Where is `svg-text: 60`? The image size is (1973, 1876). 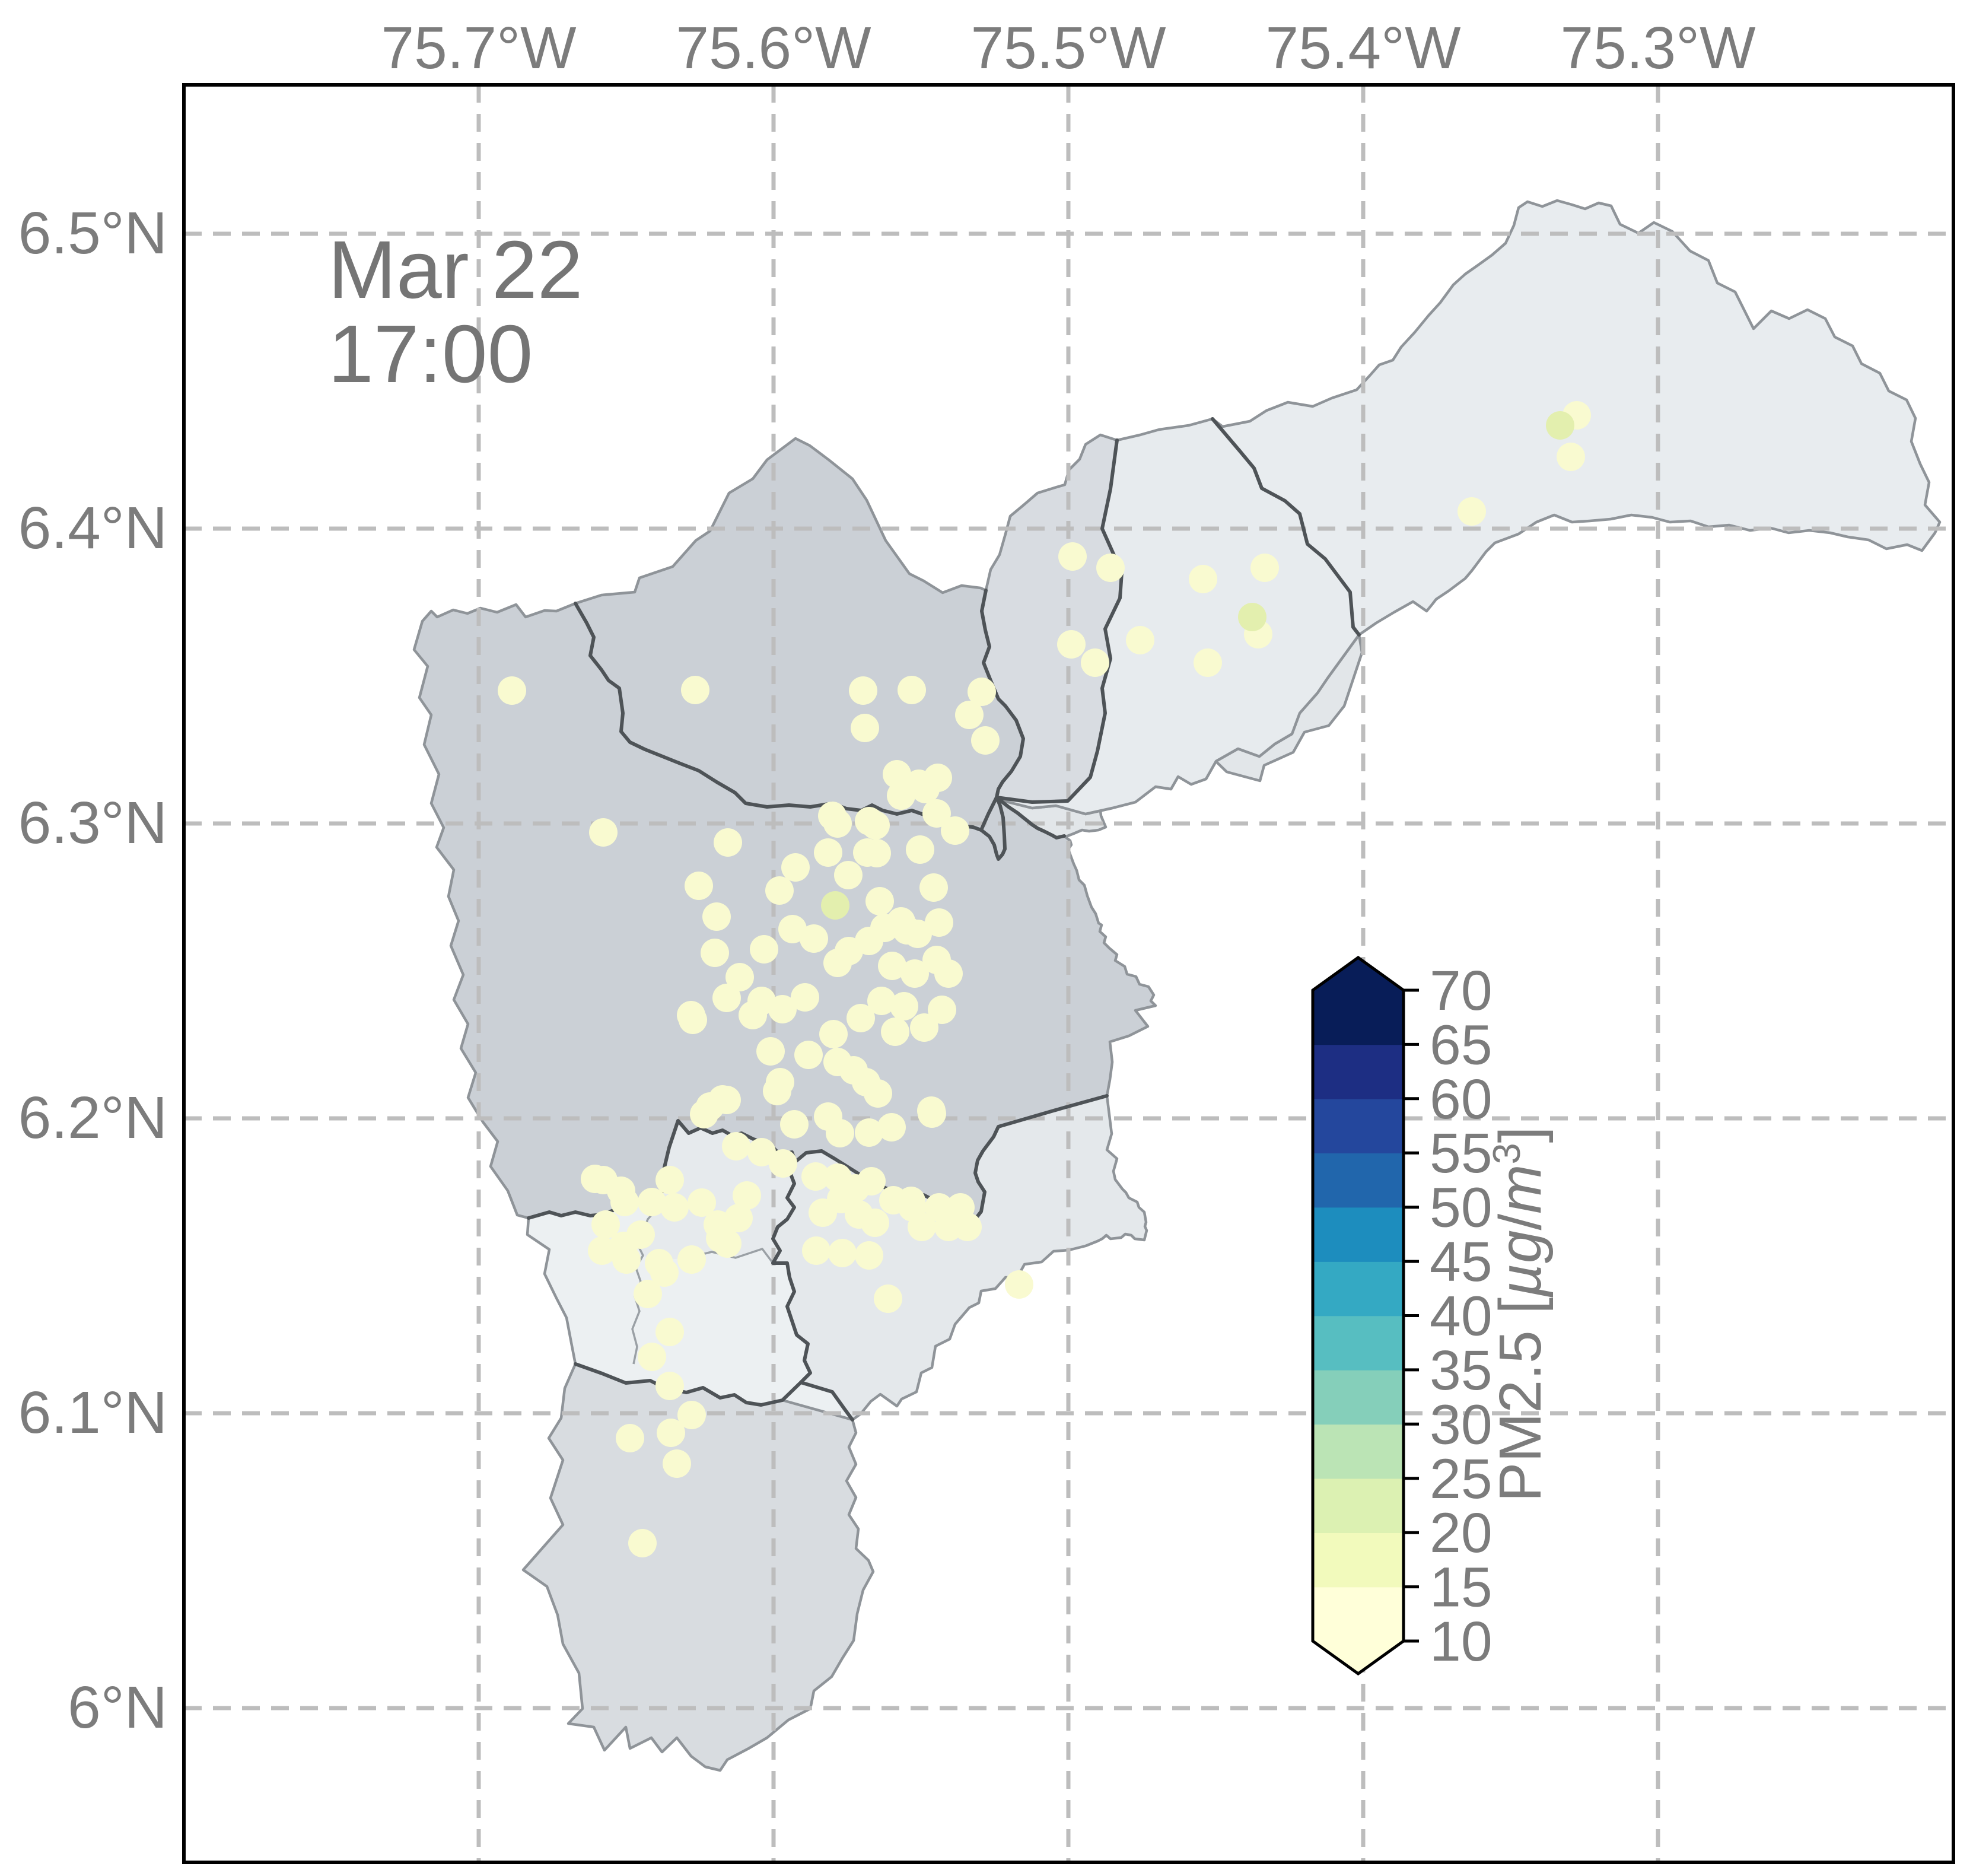
svg-text: 60 is located at coordinates (1461, 1099).